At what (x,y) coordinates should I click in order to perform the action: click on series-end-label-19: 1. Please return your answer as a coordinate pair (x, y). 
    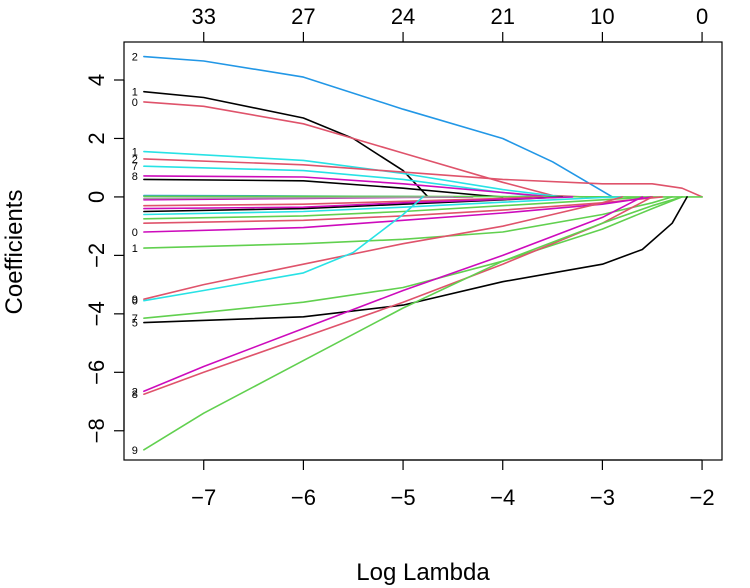
    Looking at the image, I should click on (135, 249).